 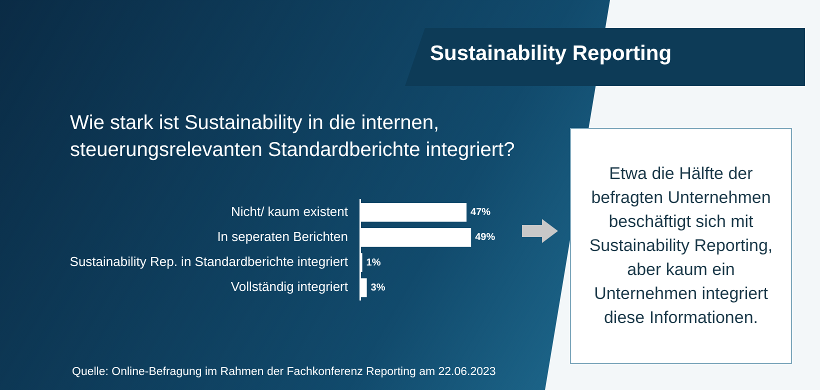 What do you see at coordinates (293, 137) in the screenshot?
I see `chart-subtitle: Wie stark ist Sustainability in die internen, steuerungsrelevanten Standardberichte integriert?` at bounding box center [293, 137].